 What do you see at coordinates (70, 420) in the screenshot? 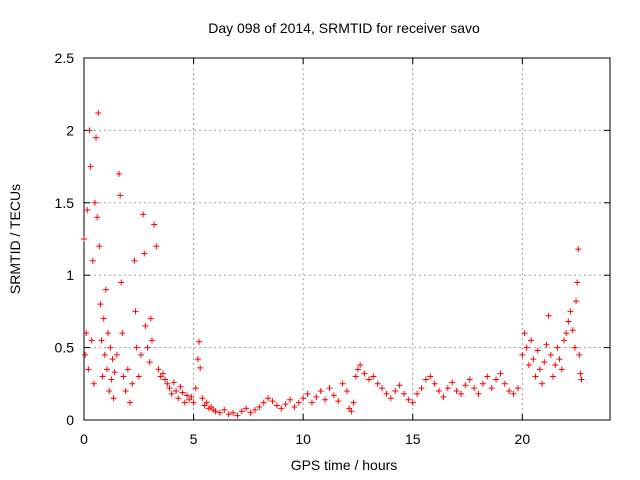
I see `y-tick-label: 0` at bounding box center [70, 420].